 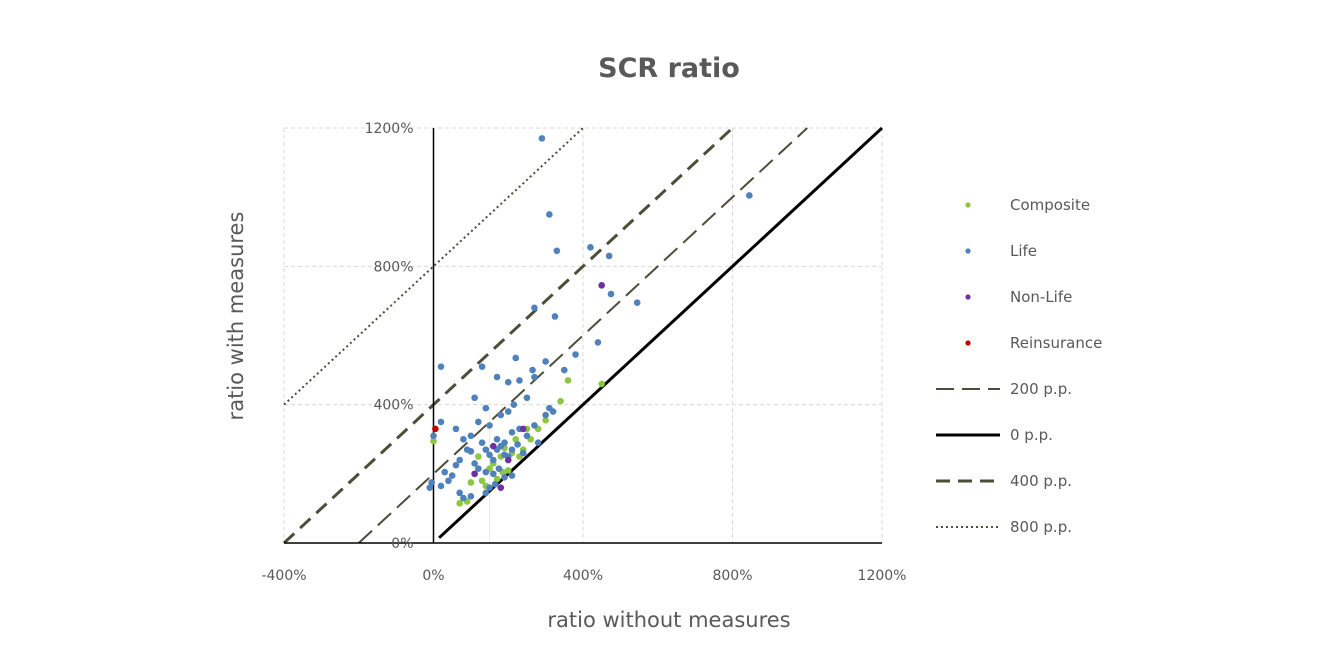 What do you see at coordinates (668, 620) in the screenshot?
I see `x-axis-title: ratio without measures` at bounding box center [668, 620].